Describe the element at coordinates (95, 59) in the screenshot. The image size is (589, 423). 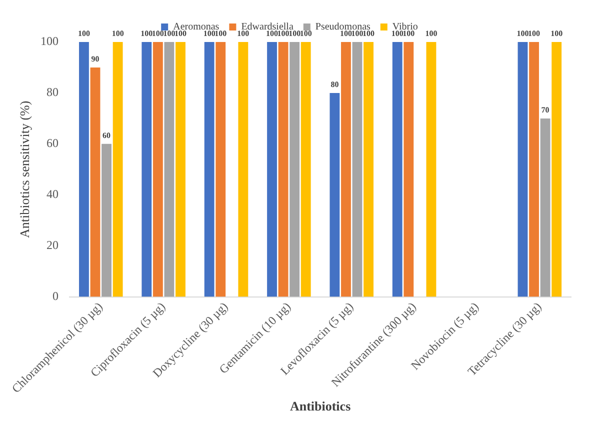
I see `data-label: 90` at that location.